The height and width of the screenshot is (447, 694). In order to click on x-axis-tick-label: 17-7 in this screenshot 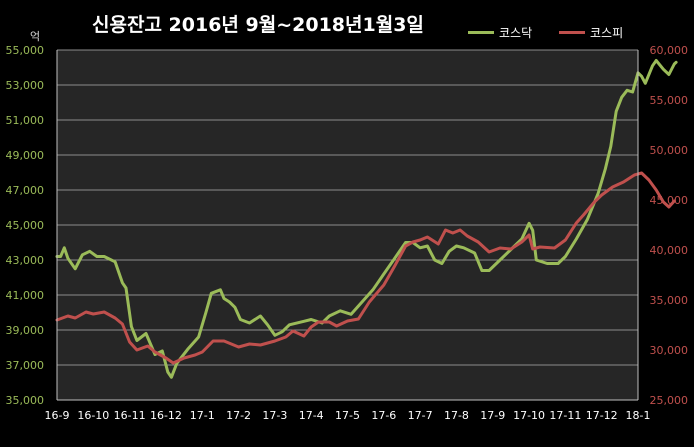, I will do `click(420, 415)`.